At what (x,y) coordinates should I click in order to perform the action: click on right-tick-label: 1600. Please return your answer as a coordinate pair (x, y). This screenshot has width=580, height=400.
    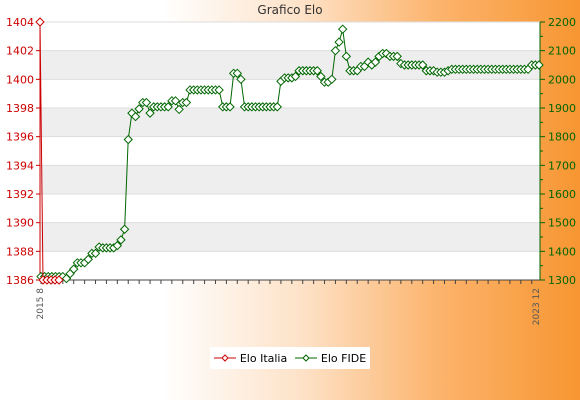
    Looking at the image, I should click on (562, 194).